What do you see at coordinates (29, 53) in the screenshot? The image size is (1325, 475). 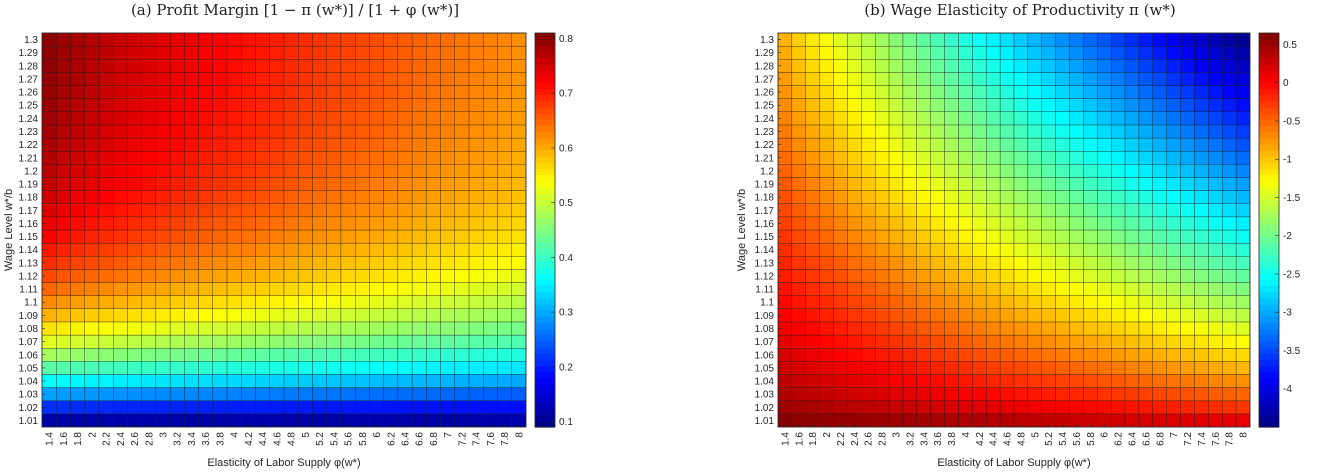 I see `y-tick-label: 1.29` at bounding box center [29, 53].